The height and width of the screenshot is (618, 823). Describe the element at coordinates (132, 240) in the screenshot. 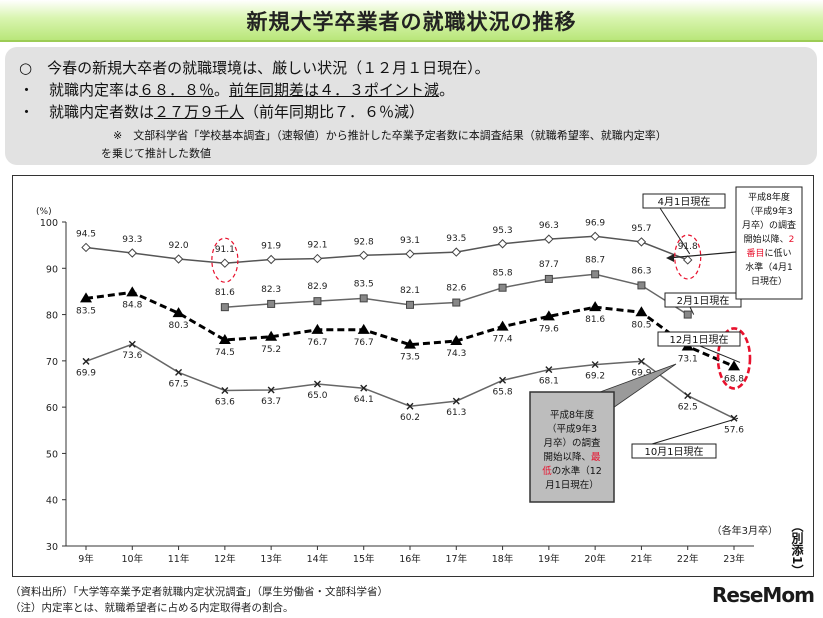

I see `data-label: 93.3` at that location.